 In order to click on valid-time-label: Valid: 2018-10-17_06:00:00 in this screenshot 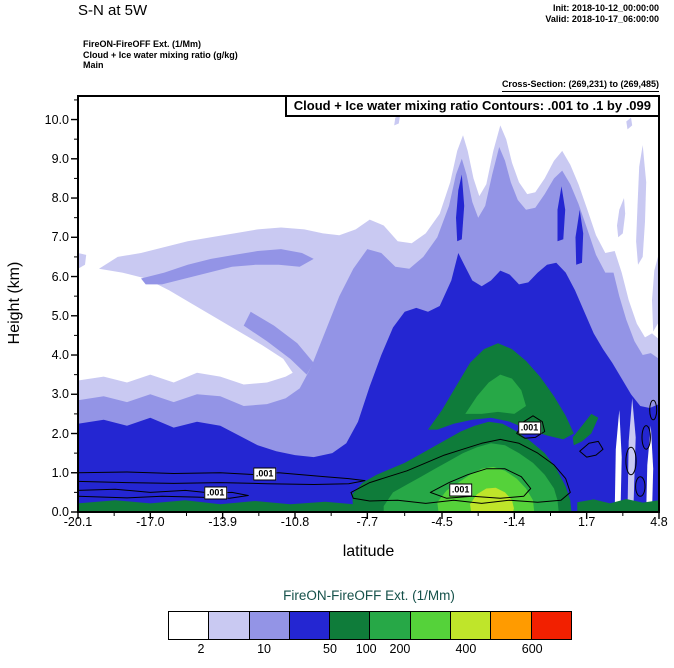, I will do `click(602, 19)`.